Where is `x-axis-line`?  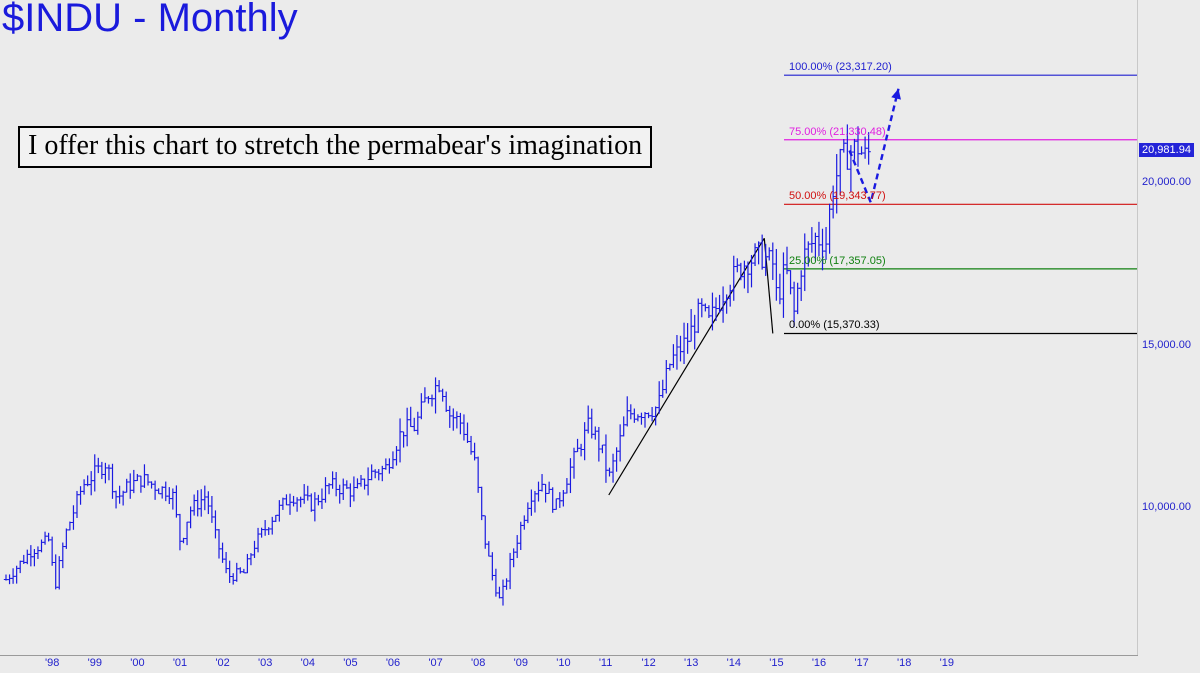
x-axis-line is located at coordinates (569, 655).